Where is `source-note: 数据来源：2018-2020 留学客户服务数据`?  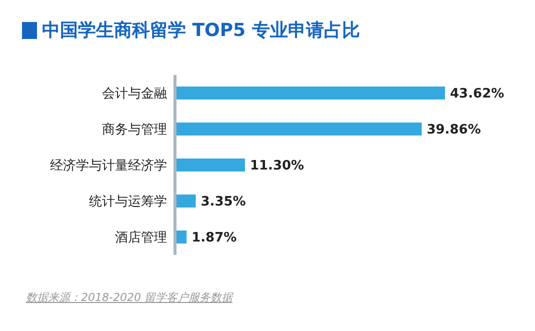 source-note: 数据来源：2018-2020 留学客户服务数据 is located at coordinates (129, 297).